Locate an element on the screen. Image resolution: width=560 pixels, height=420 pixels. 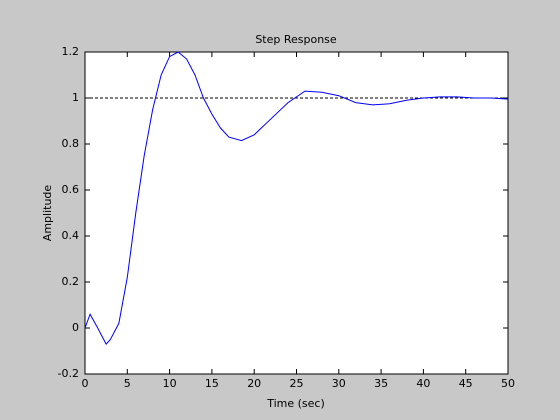
x-tick-label: 40 is located at coordinates (423, 383).